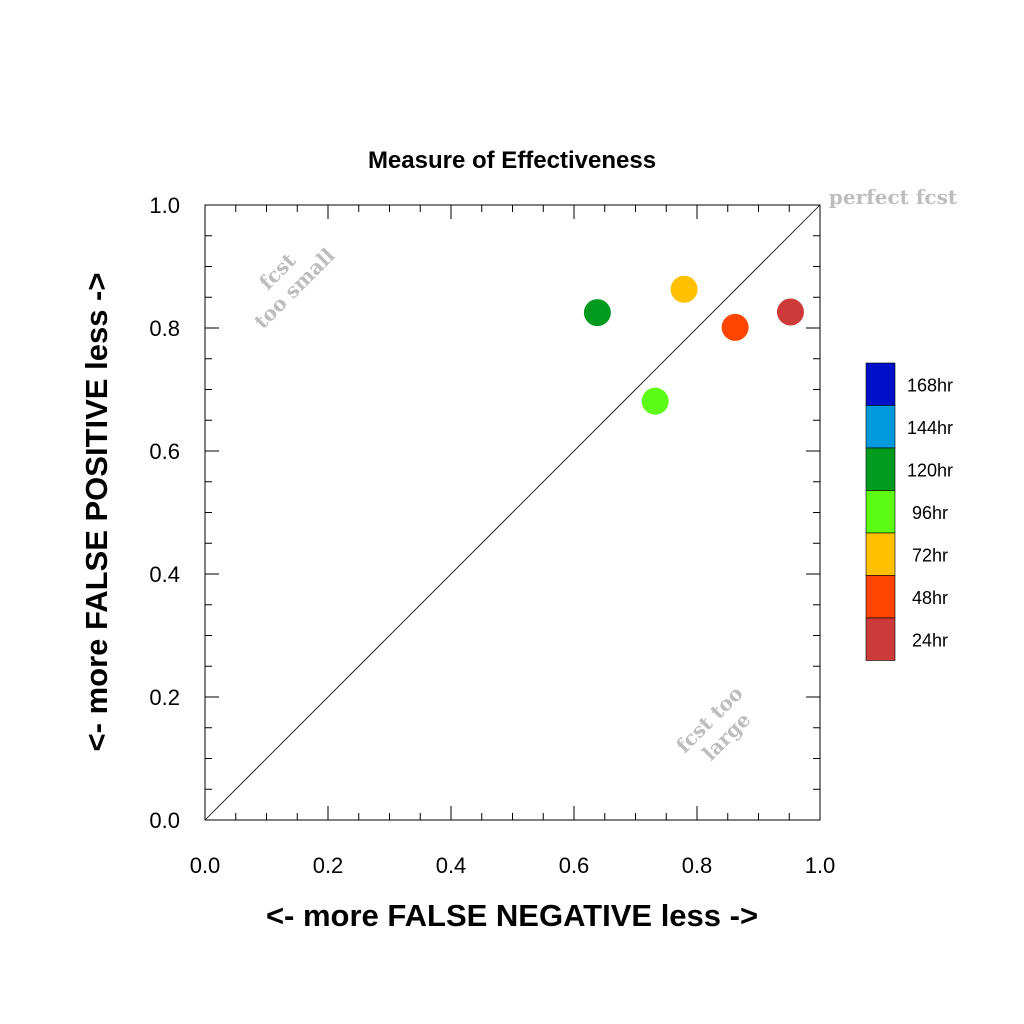 Image resolution: width=1024 pixels, height=1024 pixels. What do you see at coordinates (820, 865) in the screenshot?
I see `x-tick-label: 1.0` at bounding box center [820, 865].